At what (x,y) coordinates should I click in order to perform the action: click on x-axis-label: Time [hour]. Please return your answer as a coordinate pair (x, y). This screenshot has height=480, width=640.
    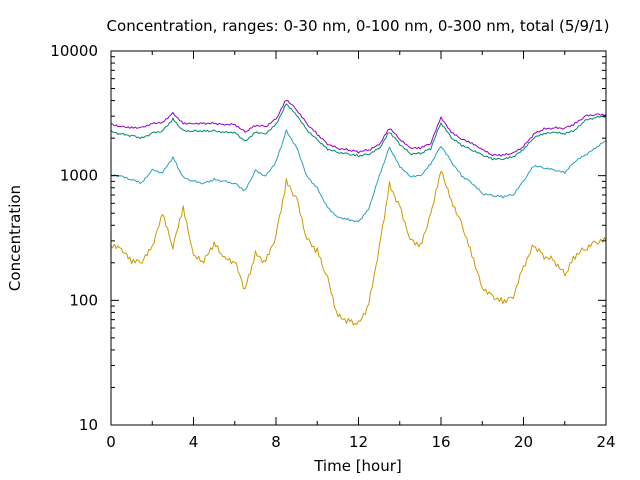
    Looking at the image, I should click on (357, 466).